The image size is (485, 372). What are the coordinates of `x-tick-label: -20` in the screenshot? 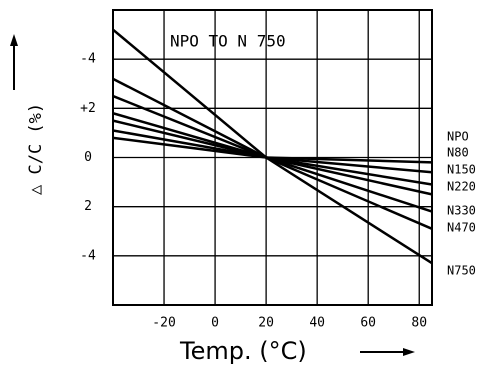 It's located at (163, 323).